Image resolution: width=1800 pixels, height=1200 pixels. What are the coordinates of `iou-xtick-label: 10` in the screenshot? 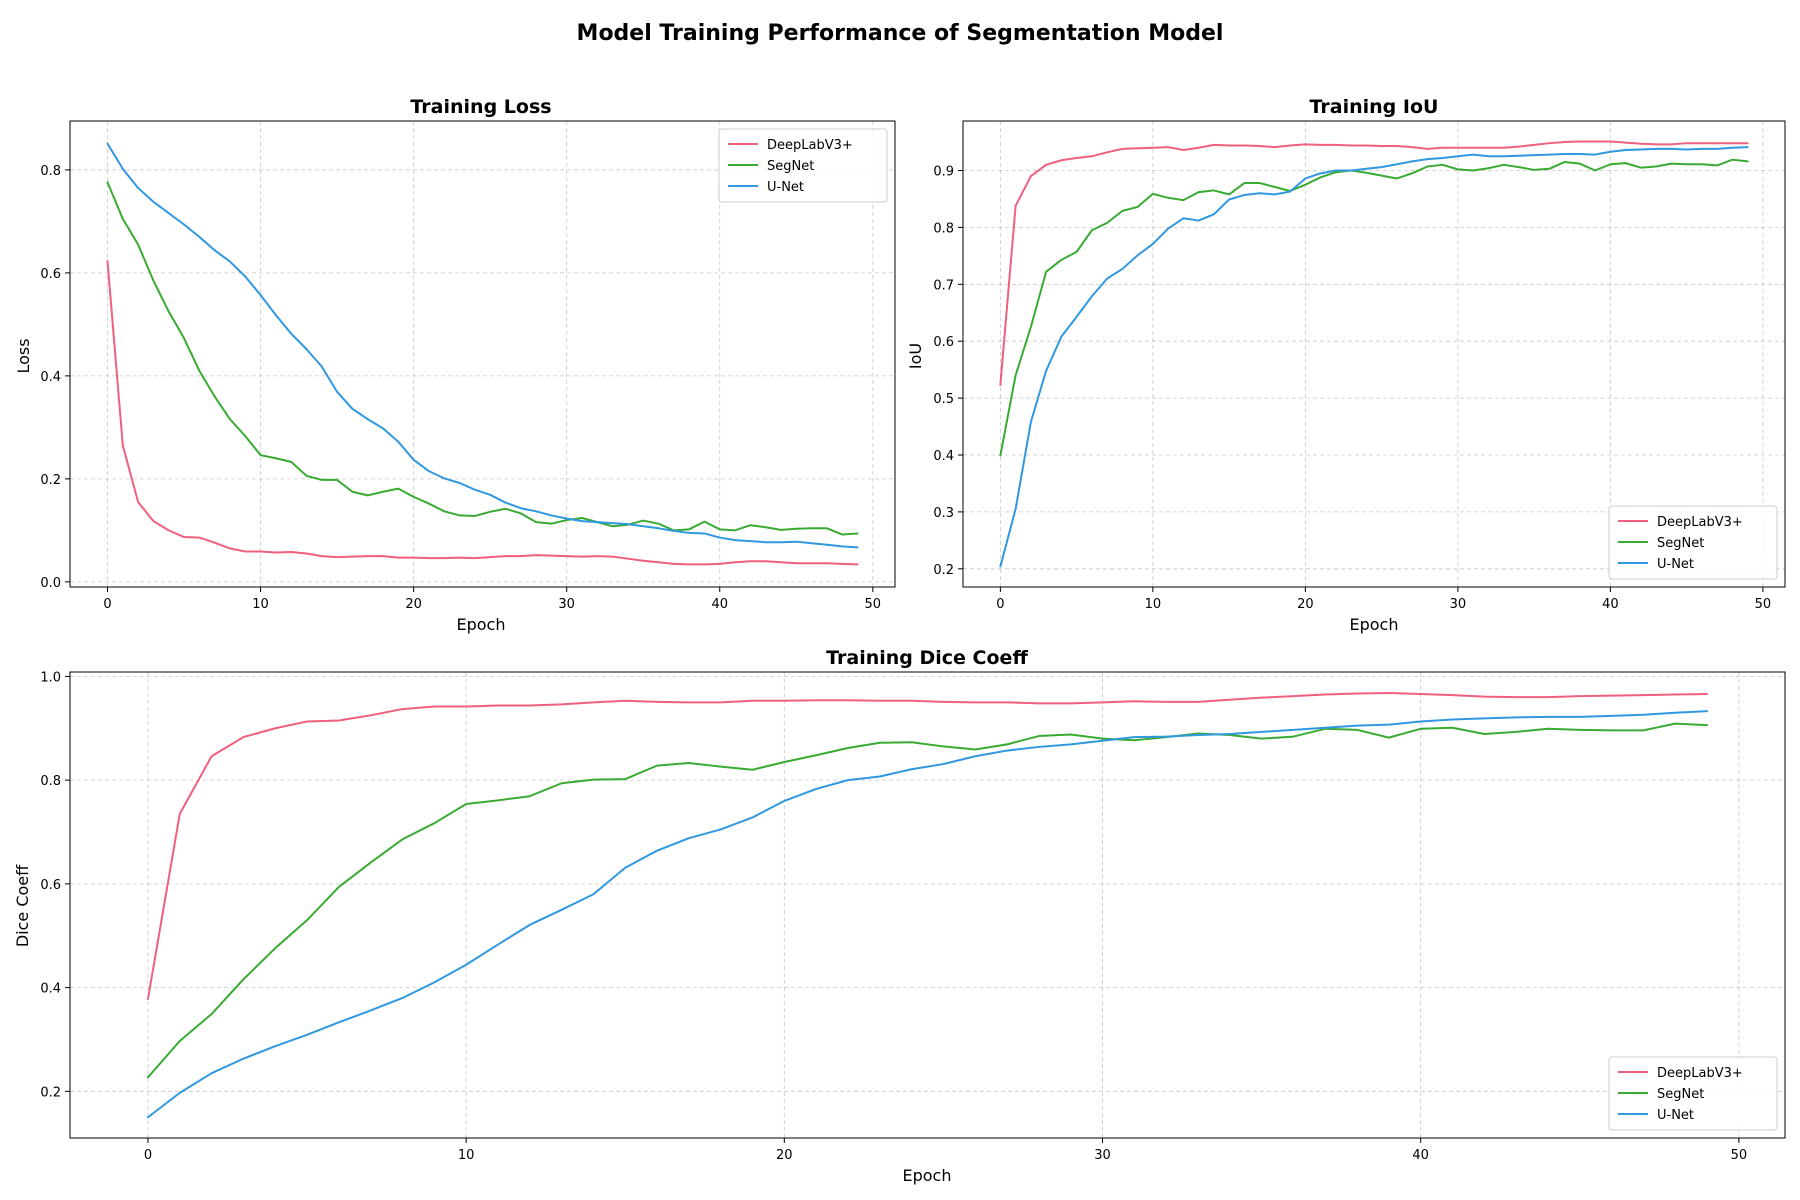 It's located at (1153, 604).